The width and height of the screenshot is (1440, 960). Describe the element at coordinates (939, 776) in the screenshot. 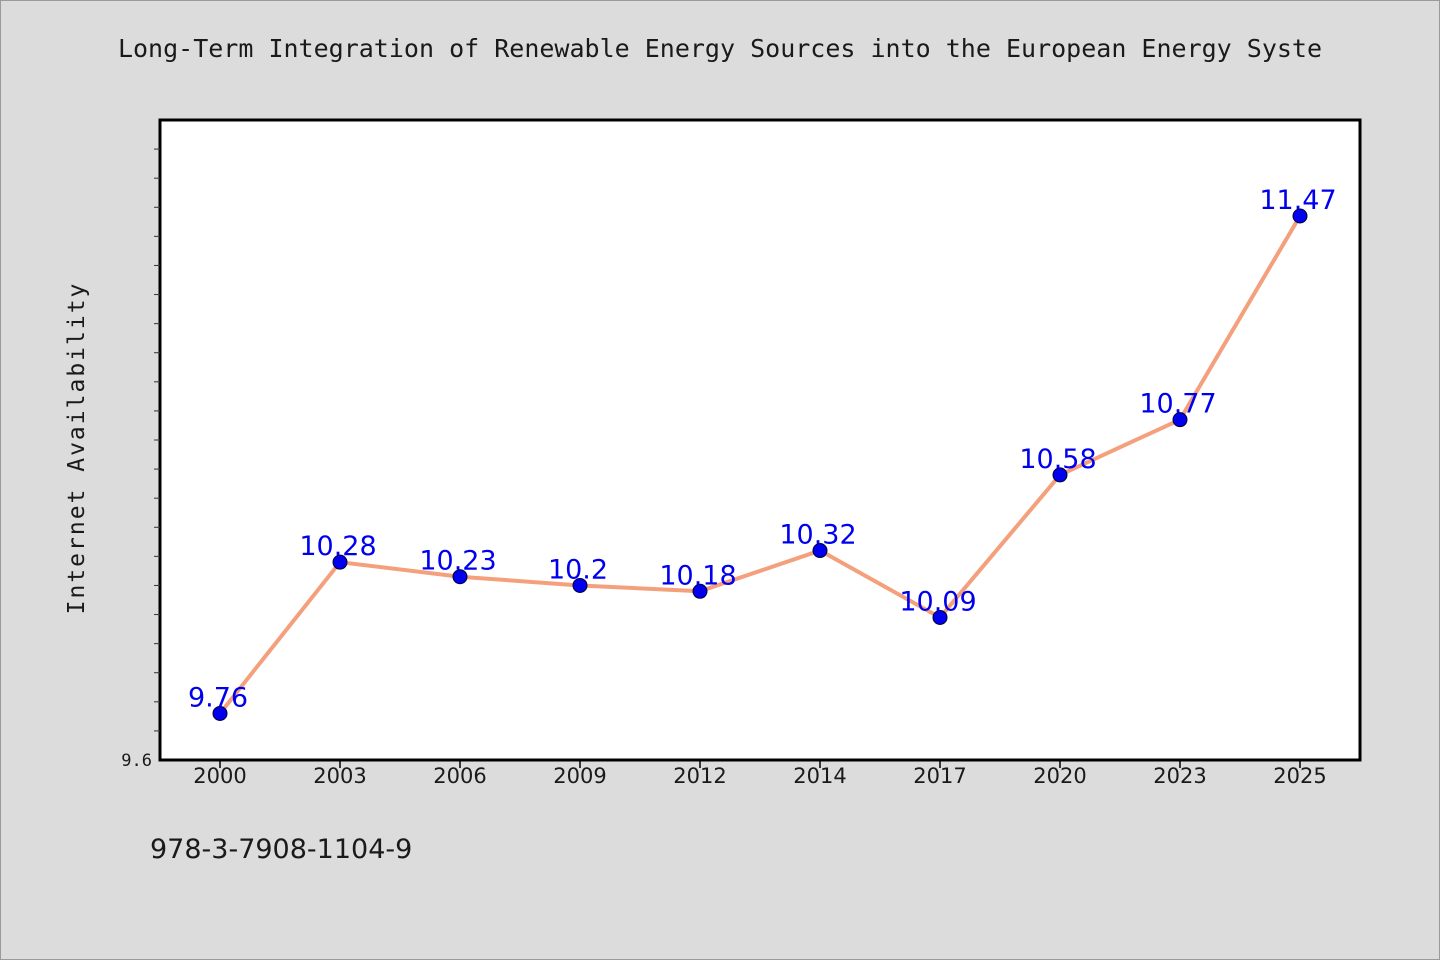

I see `x-tick-label: 2017` at that location.